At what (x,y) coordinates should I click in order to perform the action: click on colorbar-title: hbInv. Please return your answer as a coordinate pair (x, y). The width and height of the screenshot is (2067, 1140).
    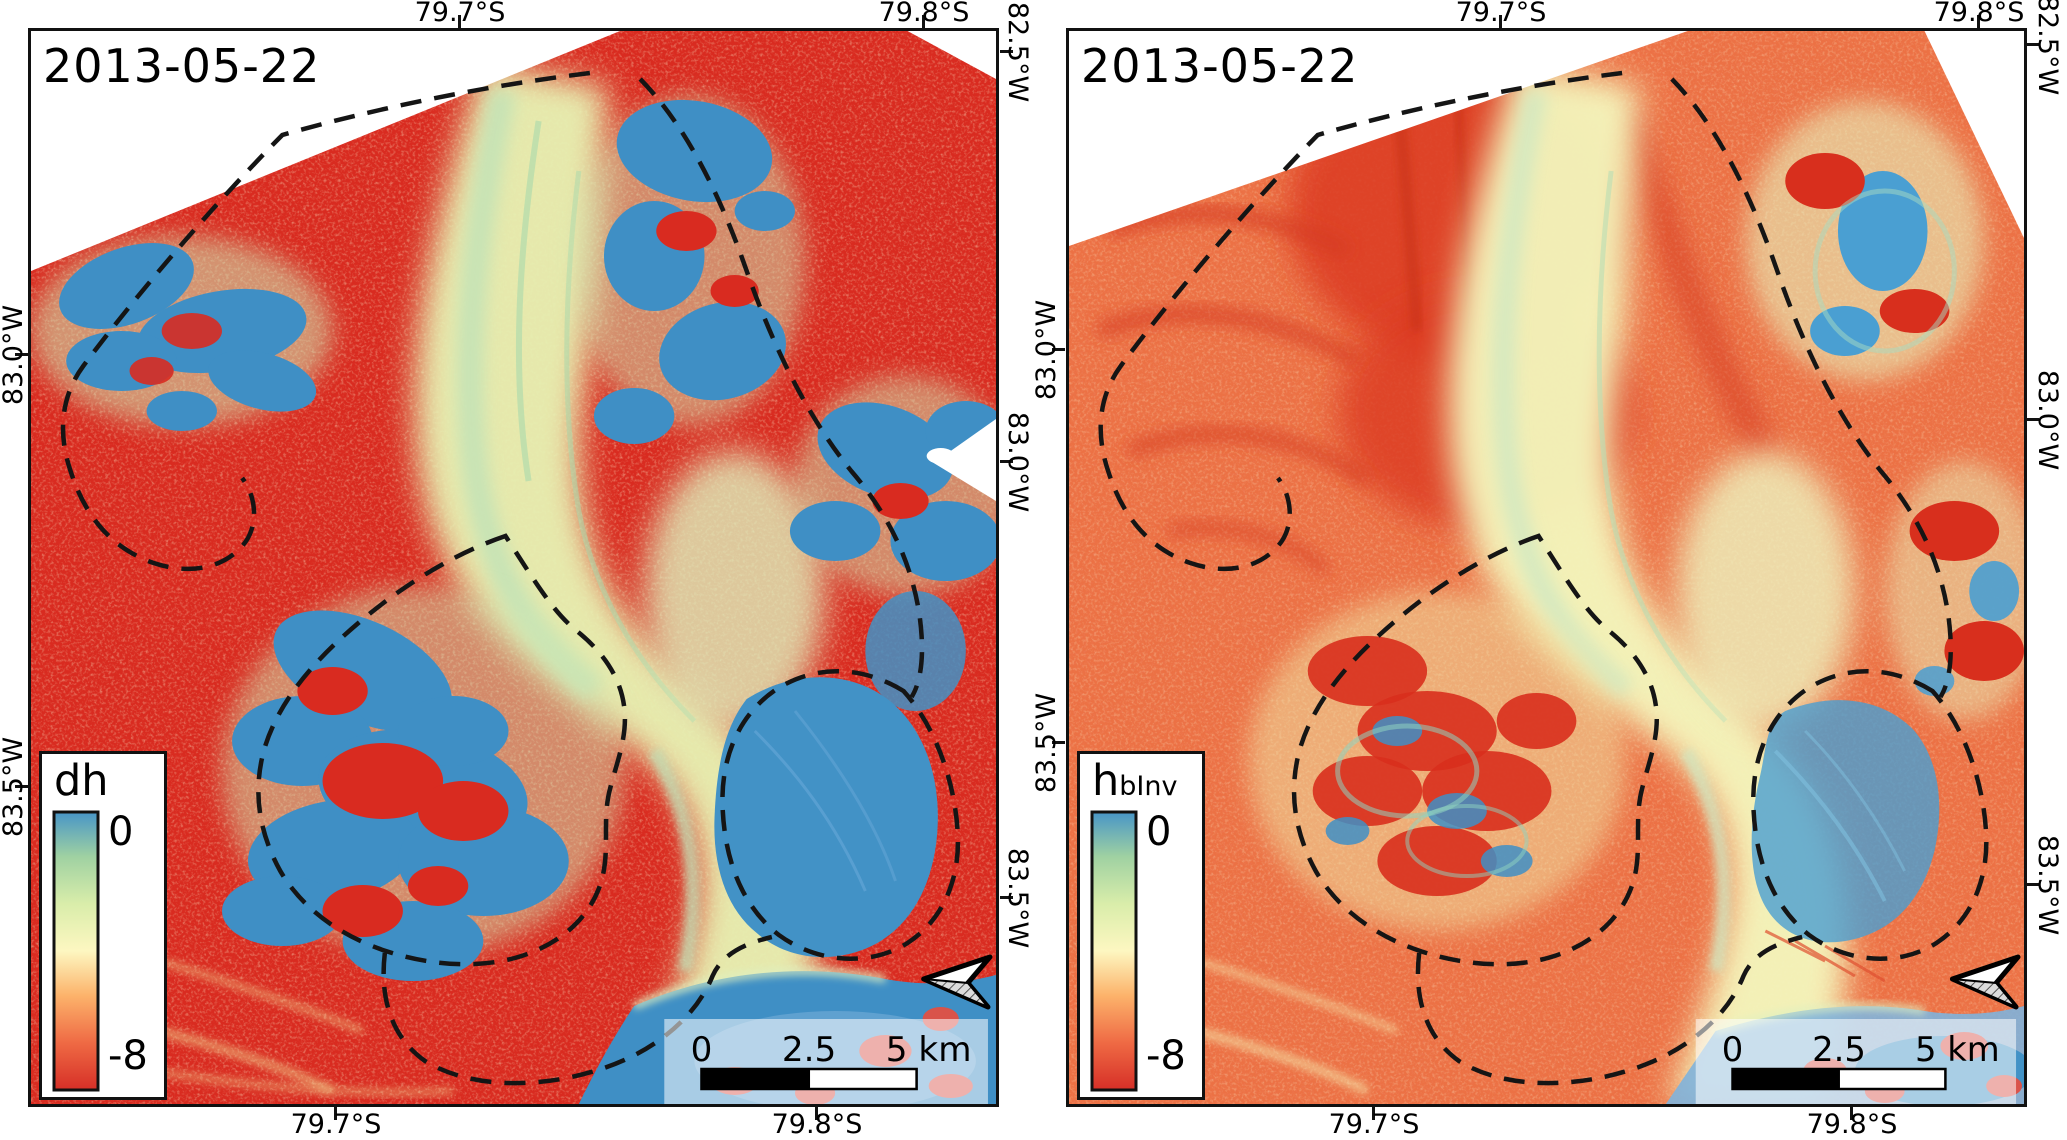
    Looking at the image, I should click on (1135, 781).